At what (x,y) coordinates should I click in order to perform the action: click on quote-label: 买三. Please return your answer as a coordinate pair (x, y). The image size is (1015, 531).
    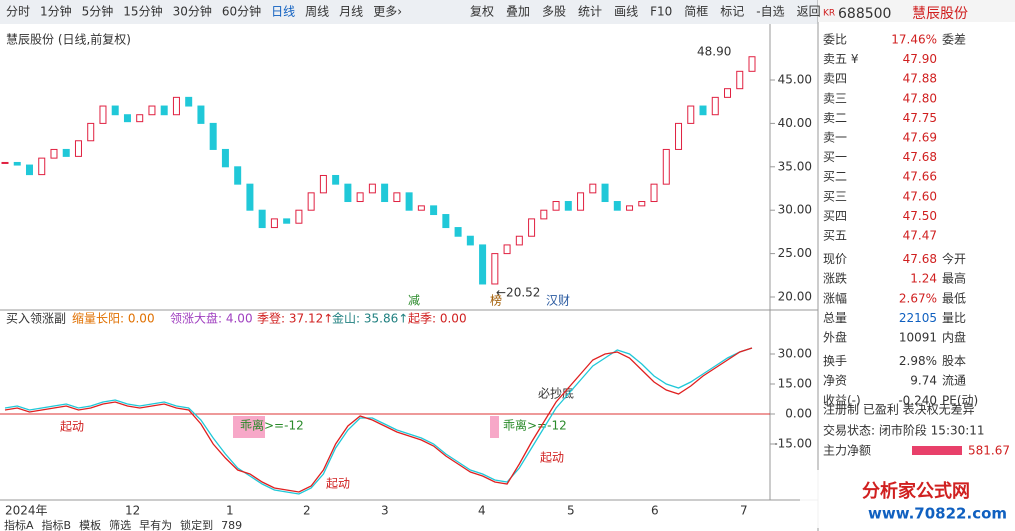
    Looking at the image, I should click on (835, 196).